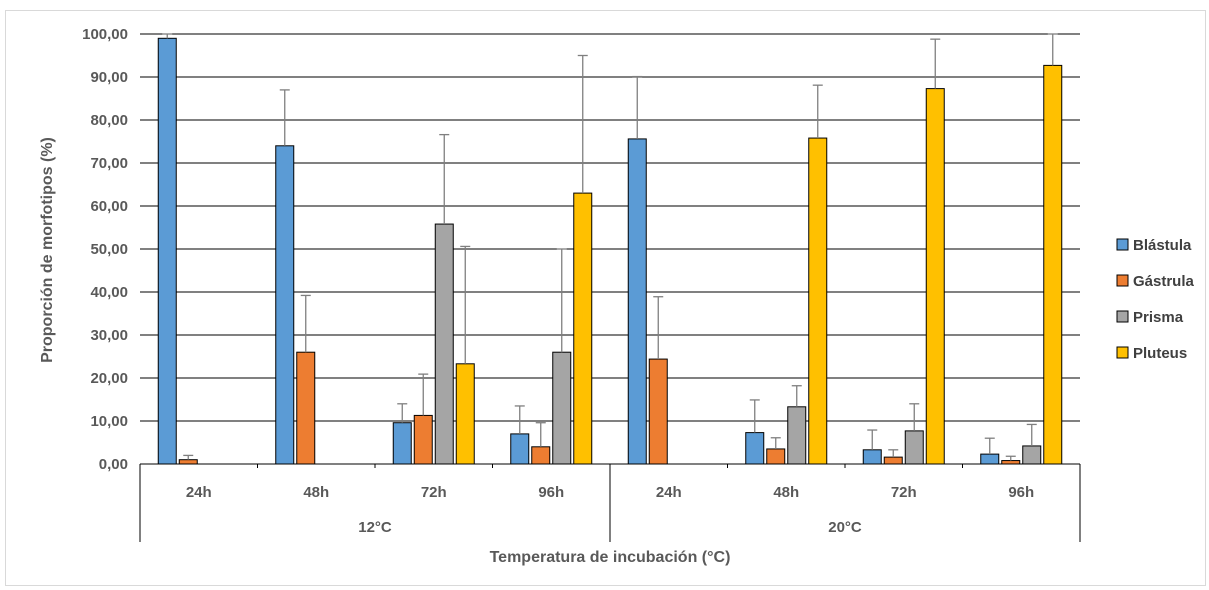 This screenshot has height=590, width=1209. What do you see at coordinates (109, 163) in the screenshot?
I see `y-tick-label: 70,00` at bounding box center [109, 163].